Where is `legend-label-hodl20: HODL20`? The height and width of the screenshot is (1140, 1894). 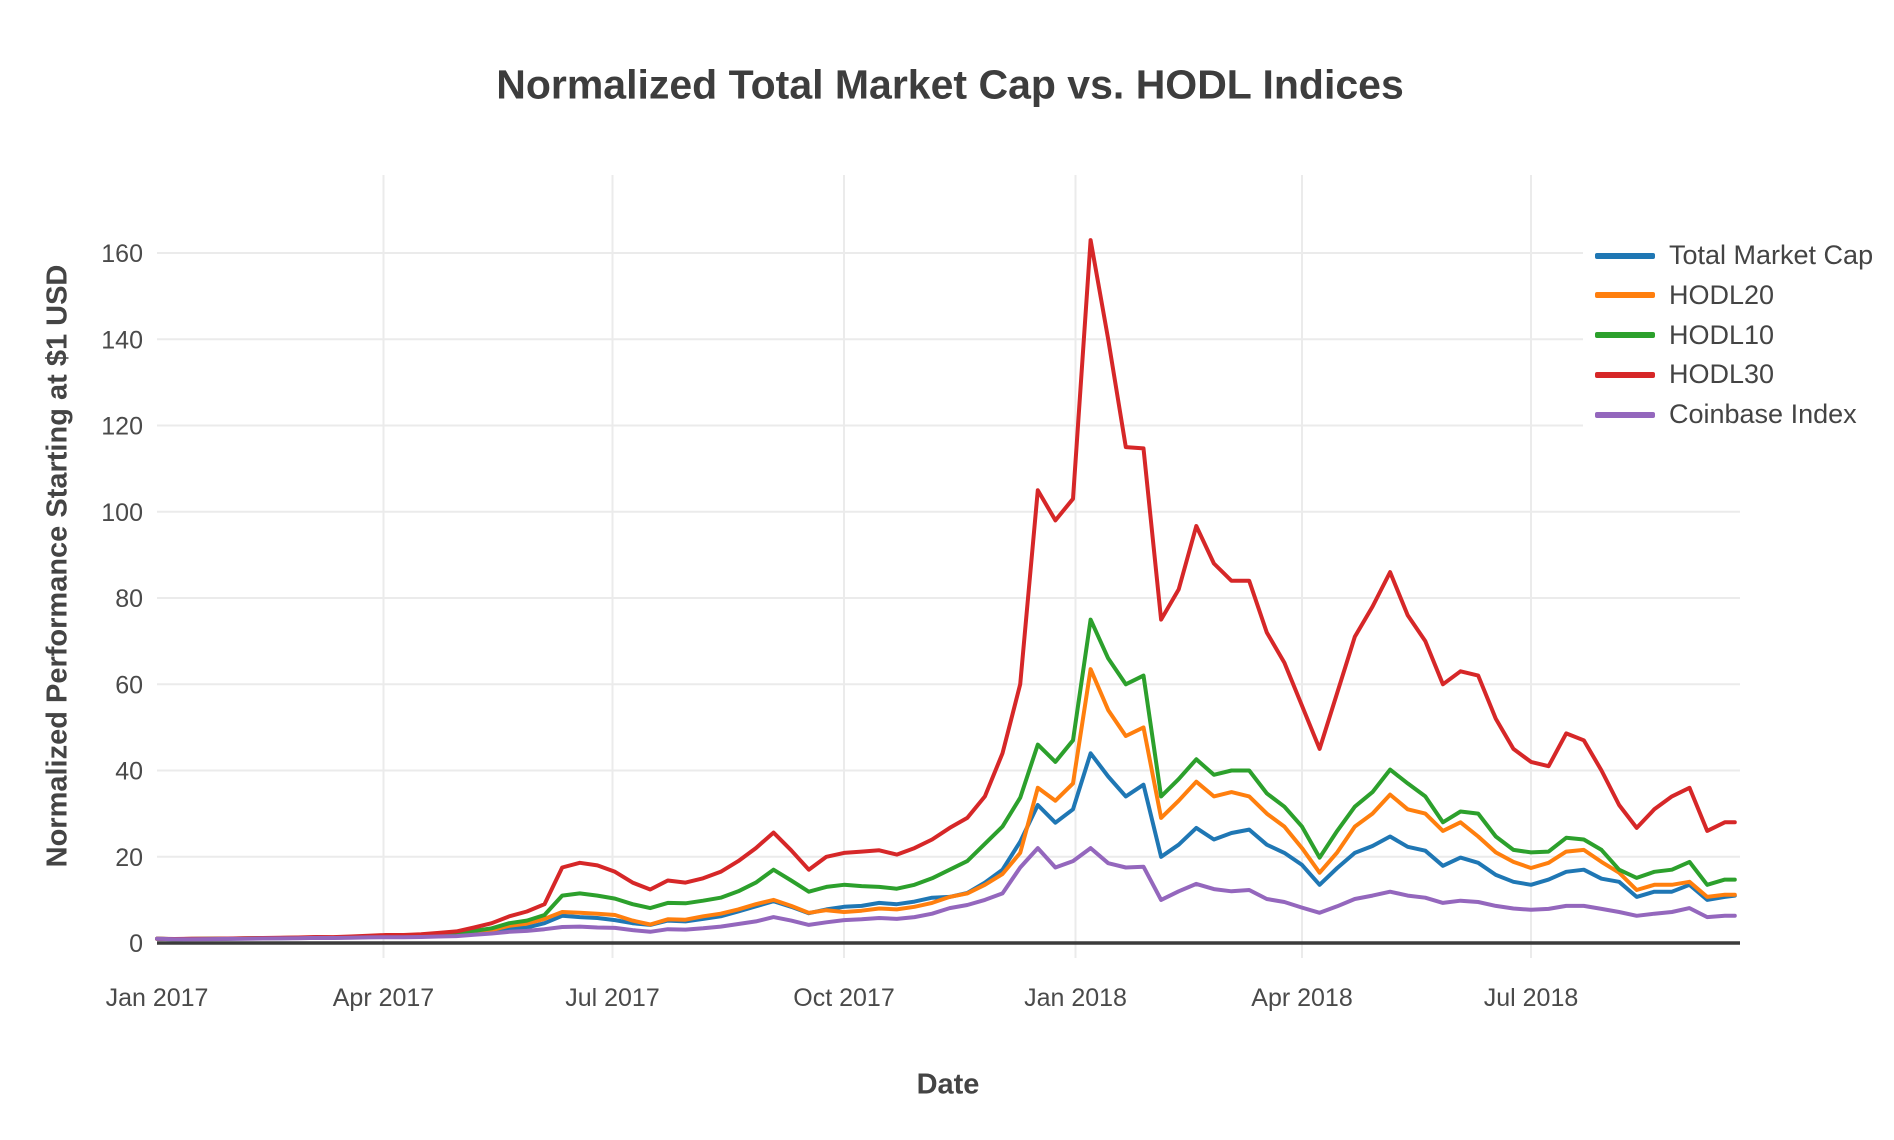
legend-label-hodl20: HODL20 is located at coordinates (1722, 294).